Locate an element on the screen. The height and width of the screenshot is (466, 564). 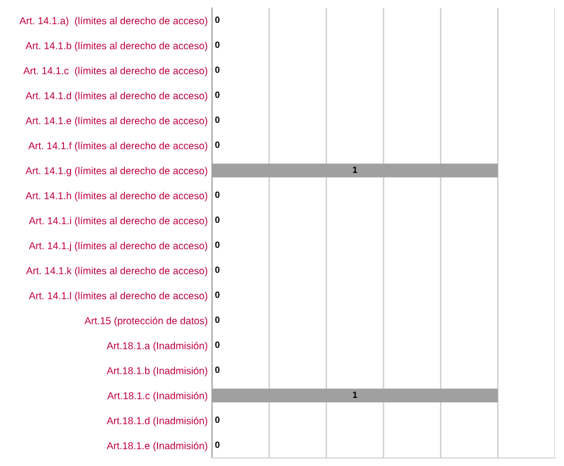
y-tick-label: Art. 14.1.k (límites al derecho de acceso) is located at coordinates (117, 271).